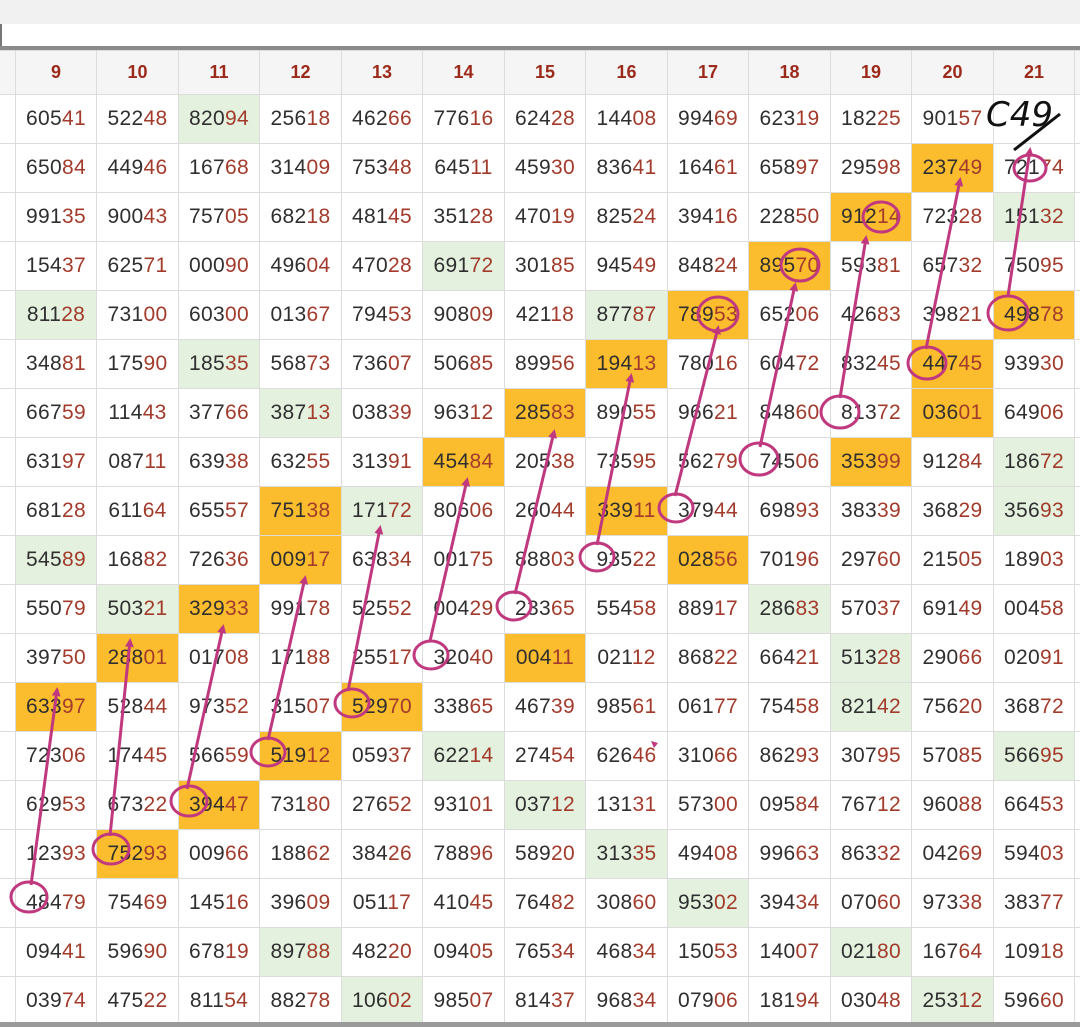  What do you see at coordinates (73, 216) in the screenshot?
I see `cell-last-digits: 35` at bounding box center [73, 216].